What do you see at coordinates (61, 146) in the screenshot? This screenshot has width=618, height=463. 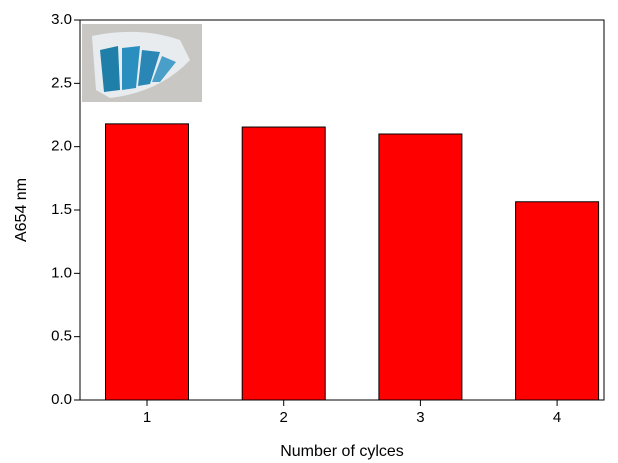 I see `y-tick-label: 2.0` at bounding box center [61, 146].